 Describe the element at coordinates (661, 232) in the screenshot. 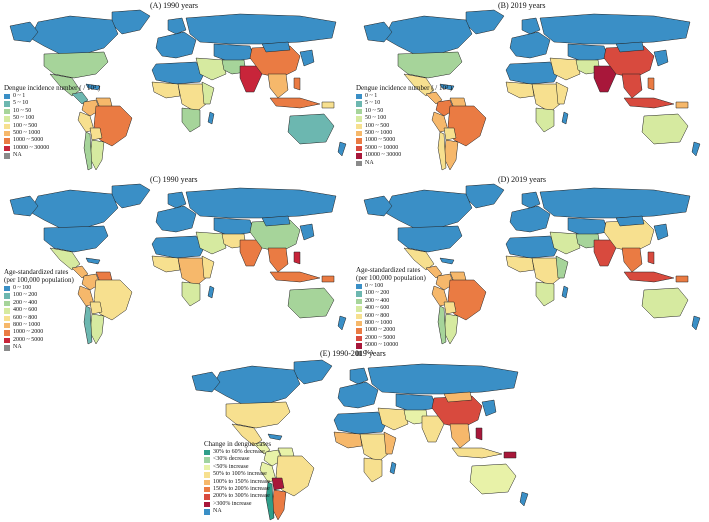

I see `region-japan-korea` at that location.